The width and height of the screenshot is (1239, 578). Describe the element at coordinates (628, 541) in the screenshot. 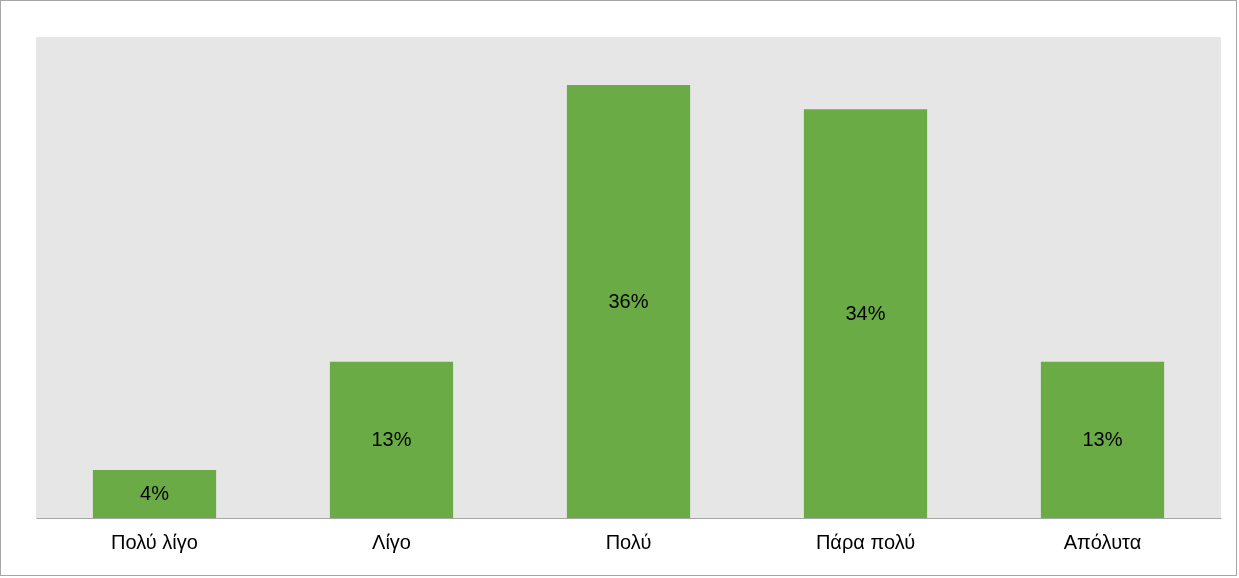

I see `x-tick-label: Πολύ` at that location.